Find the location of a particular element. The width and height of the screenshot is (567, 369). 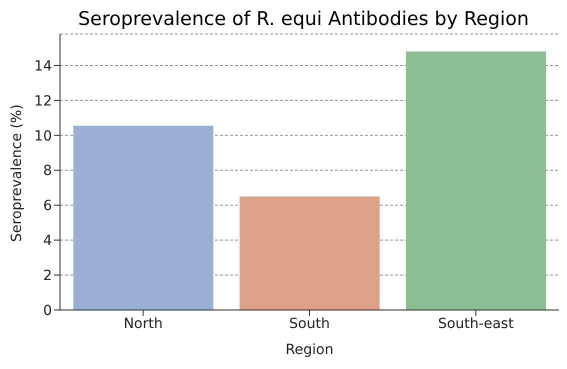

y-tick-label: 8 is located at coordinates (47, 171).